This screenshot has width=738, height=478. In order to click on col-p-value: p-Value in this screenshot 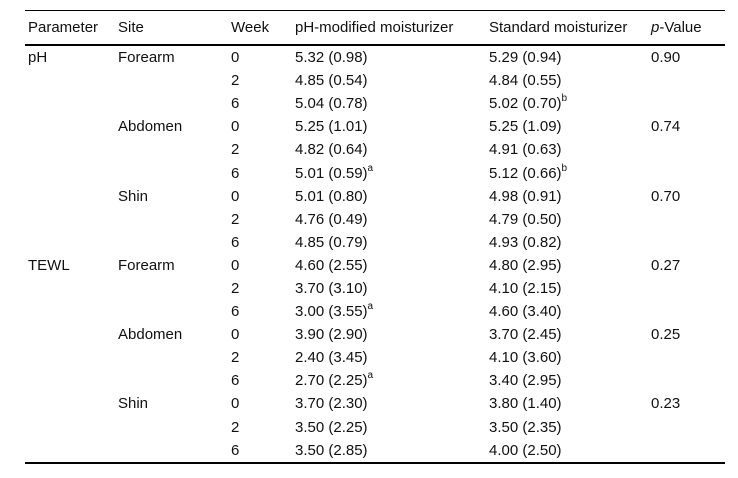, I will do `click(686, 28)`.